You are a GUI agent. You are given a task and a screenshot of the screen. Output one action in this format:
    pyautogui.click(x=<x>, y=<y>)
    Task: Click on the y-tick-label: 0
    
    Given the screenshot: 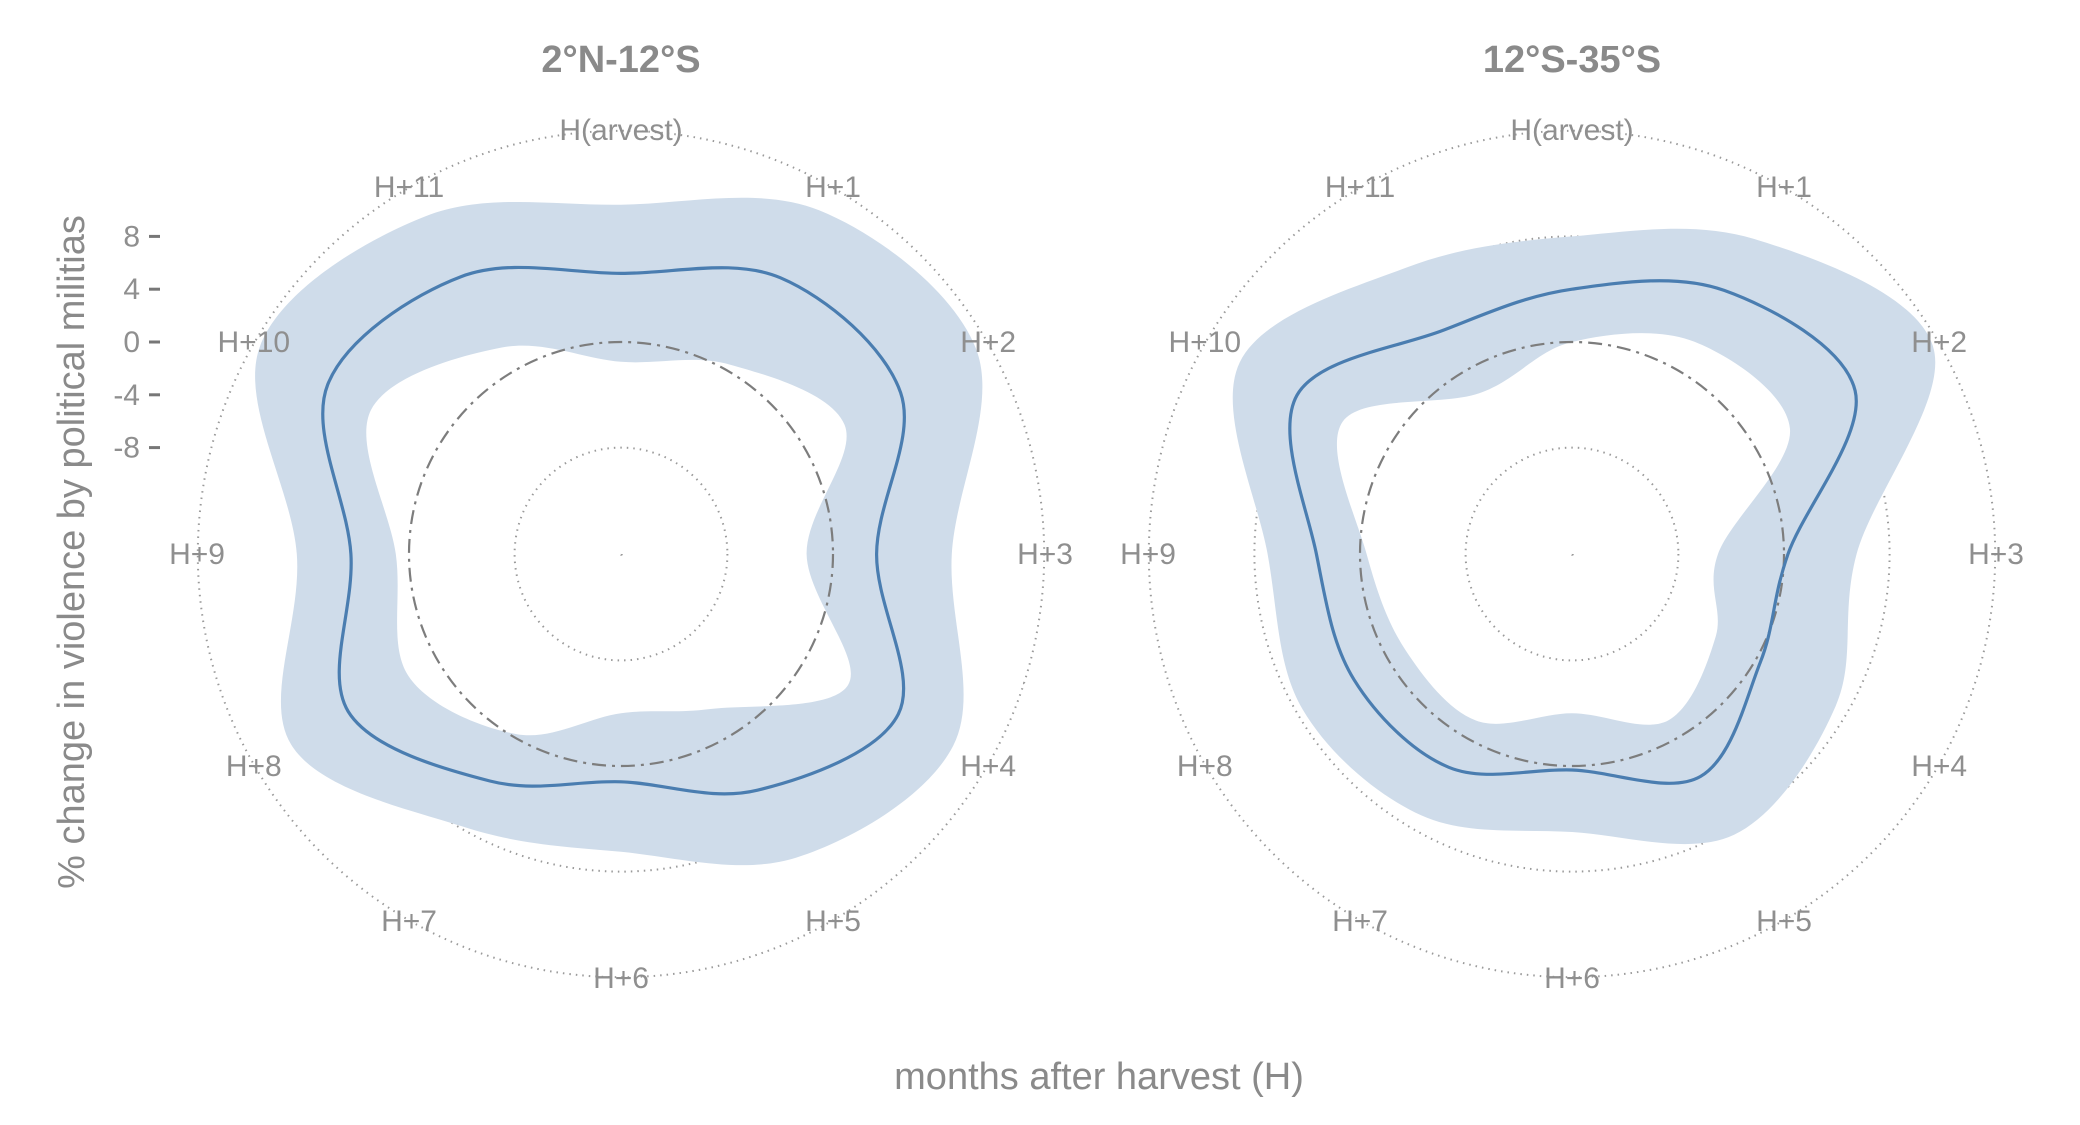 What is the action you would take?
    pyautogui.click(x=131, y=342)
    